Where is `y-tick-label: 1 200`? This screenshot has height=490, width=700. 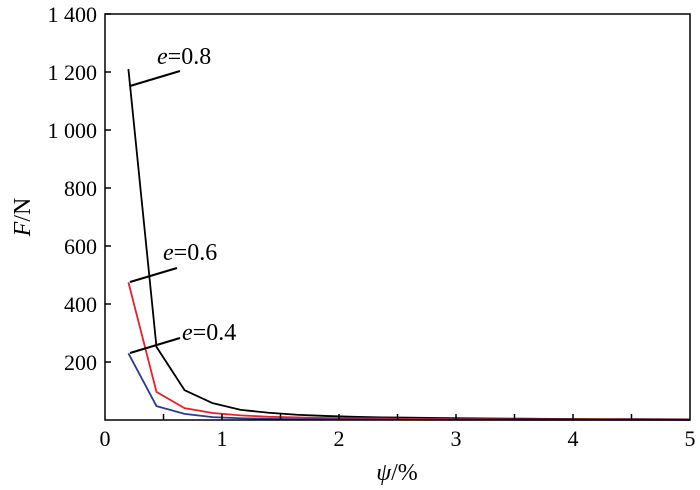 y-tick-label: 1 200 is located at coordinates (73, 72).